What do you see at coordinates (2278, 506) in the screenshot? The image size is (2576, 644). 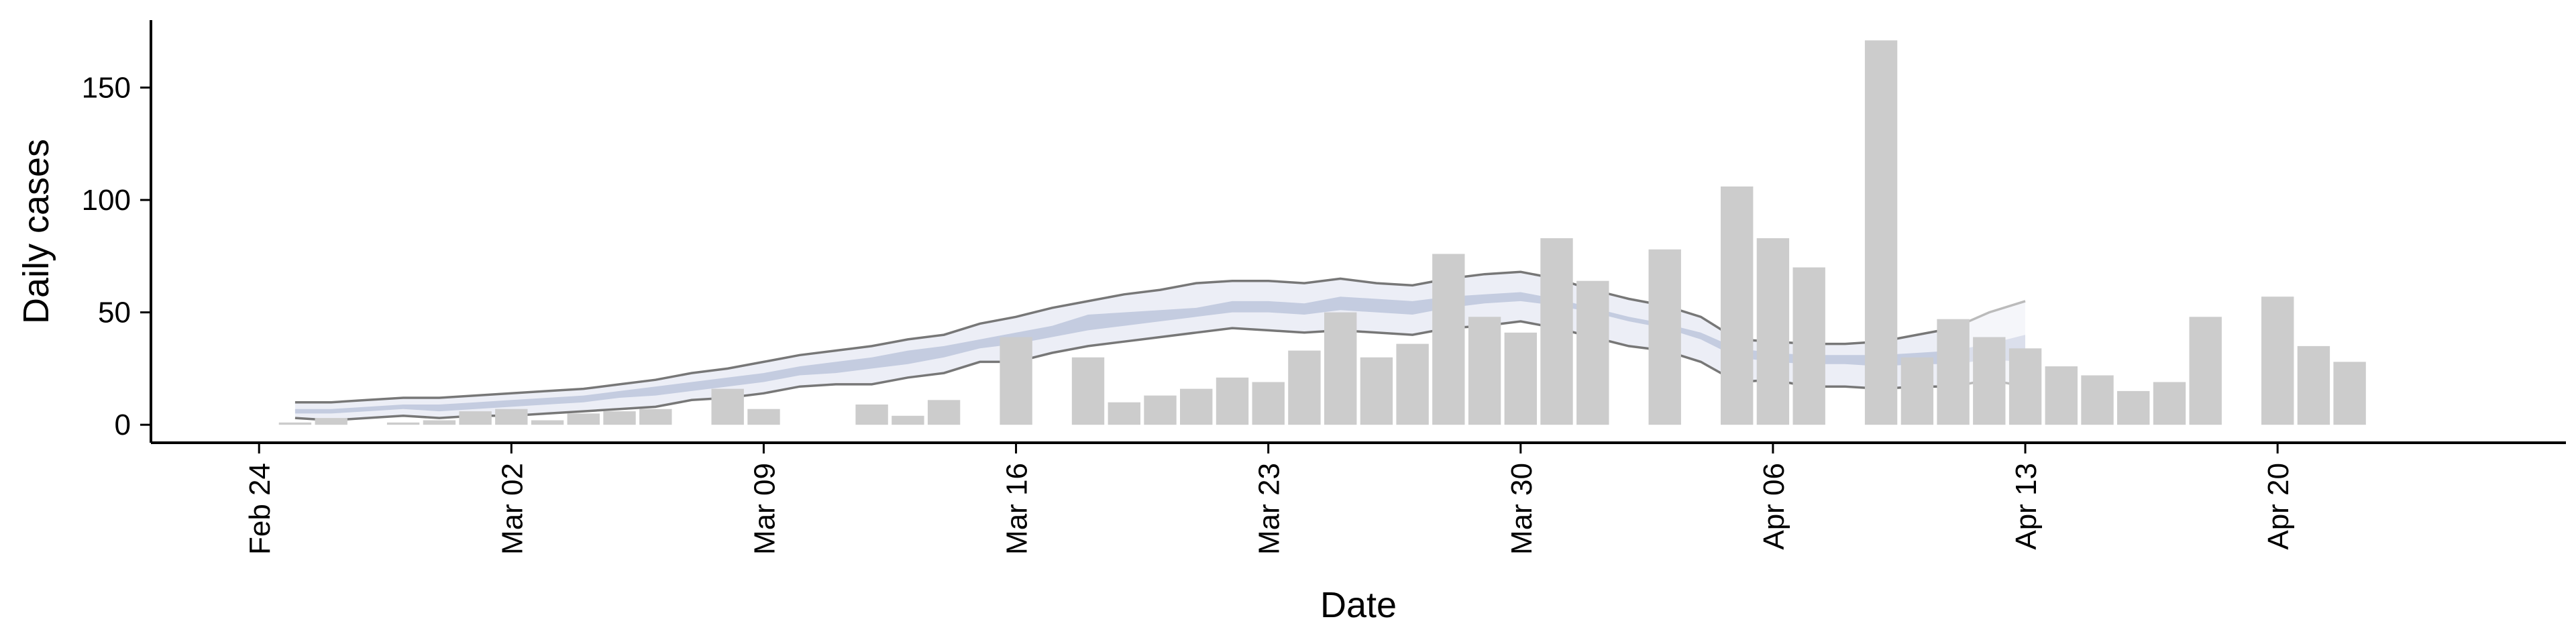 I see `x-tick-label: Apr 20` at bounding box center [2278, 506].